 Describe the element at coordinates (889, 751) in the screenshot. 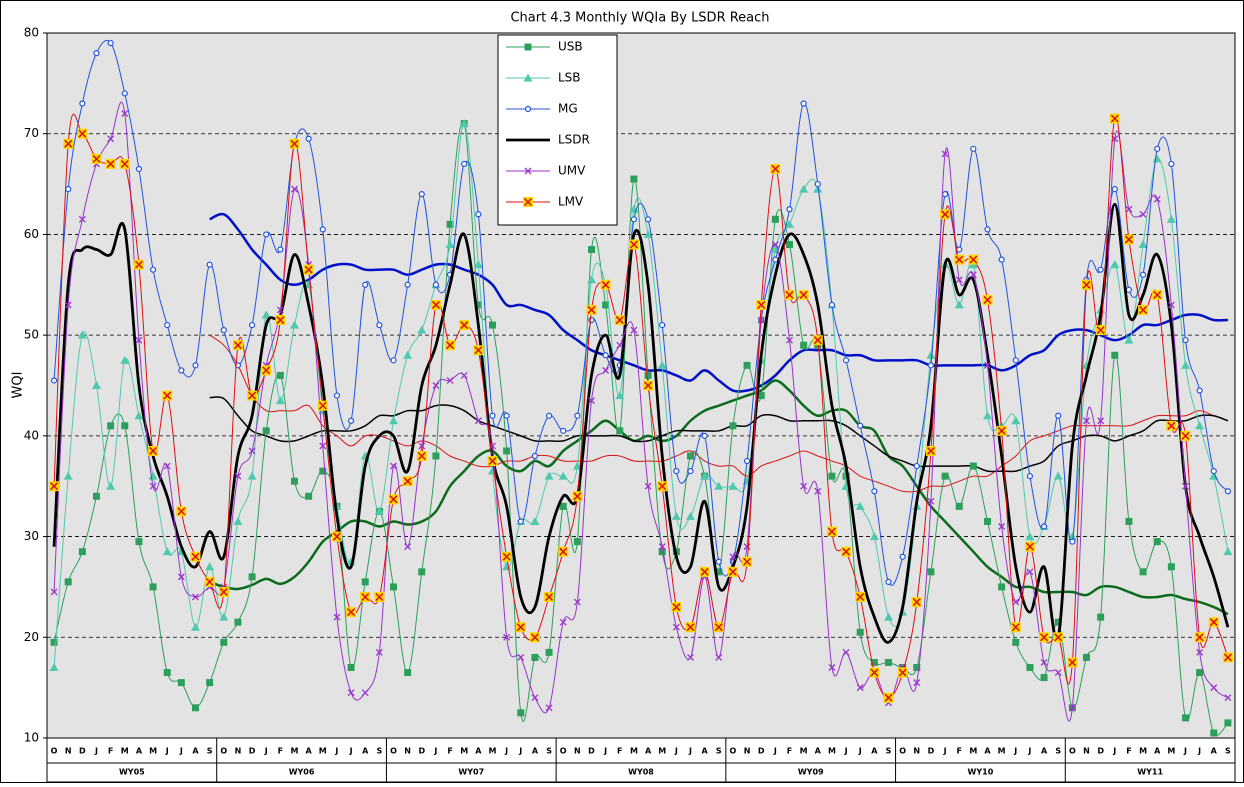

I see `x-tick-label: S` at that location.